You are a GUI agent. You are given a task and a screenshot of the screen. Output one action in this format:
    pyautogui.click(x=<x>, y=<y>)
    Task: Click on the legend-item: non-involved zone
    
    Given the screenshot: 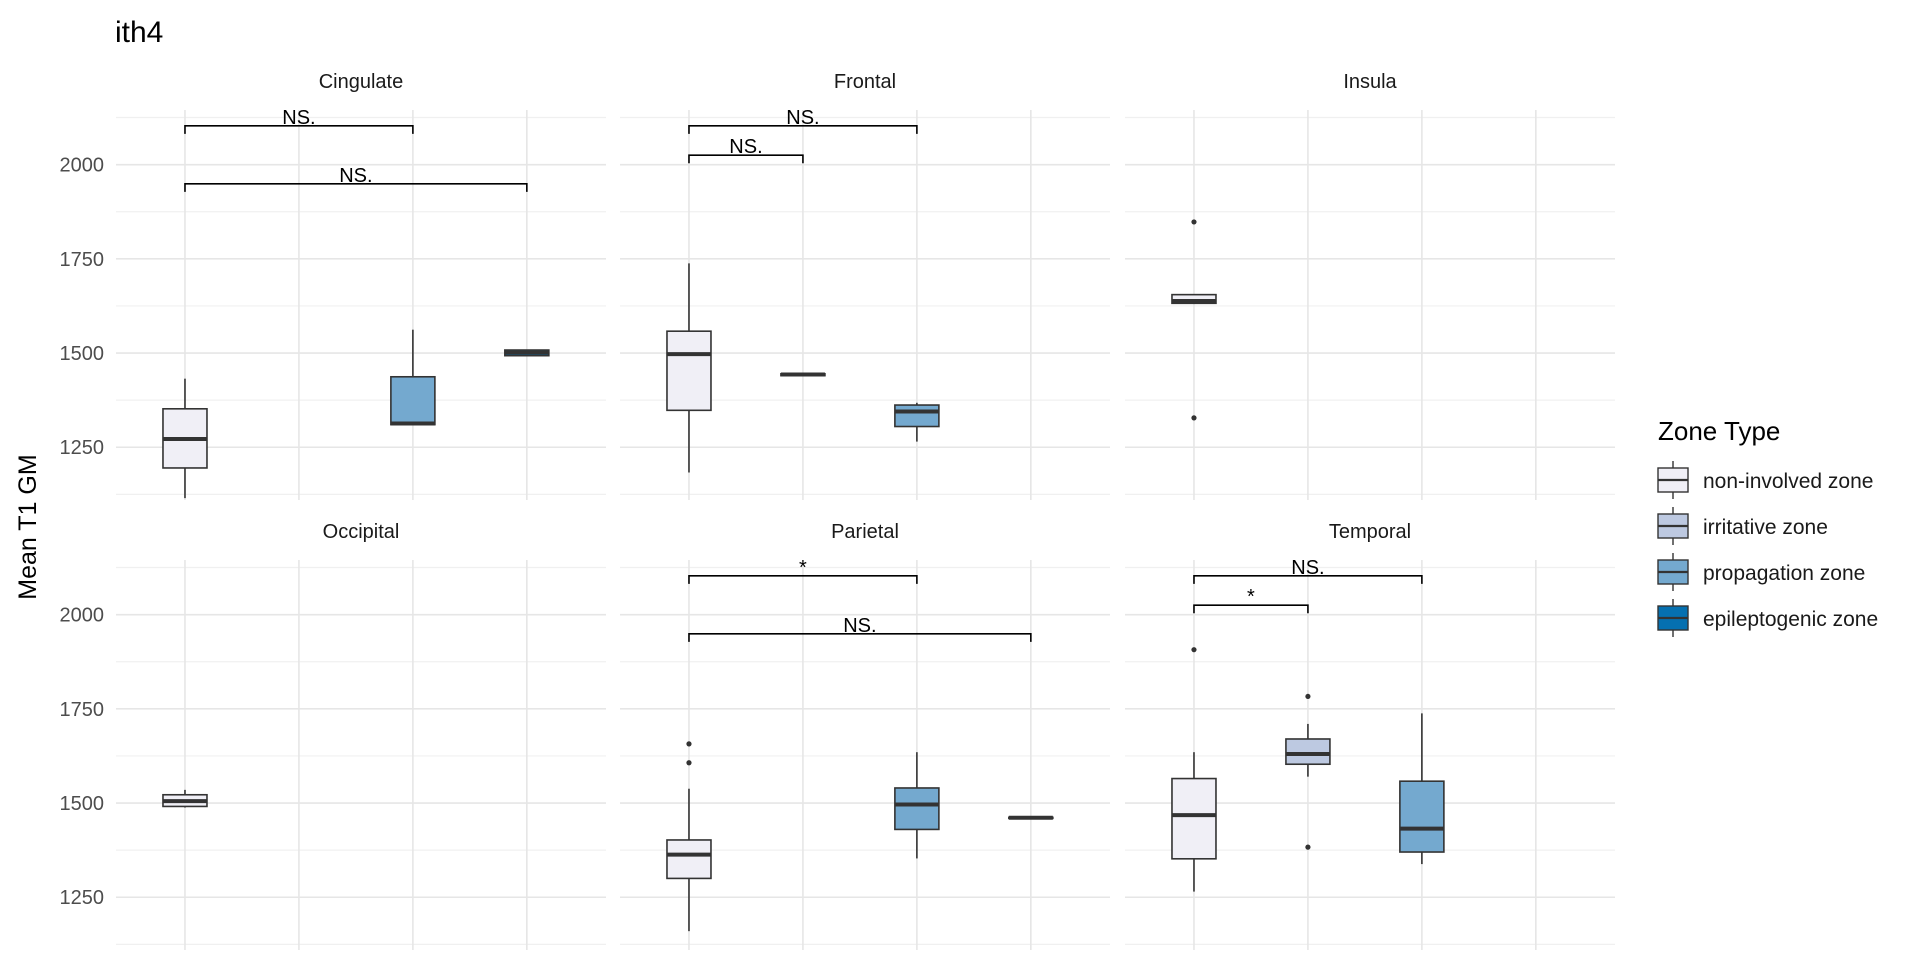 What is the action you would take?
    pyautogui.click(x=1765, y=480)
    